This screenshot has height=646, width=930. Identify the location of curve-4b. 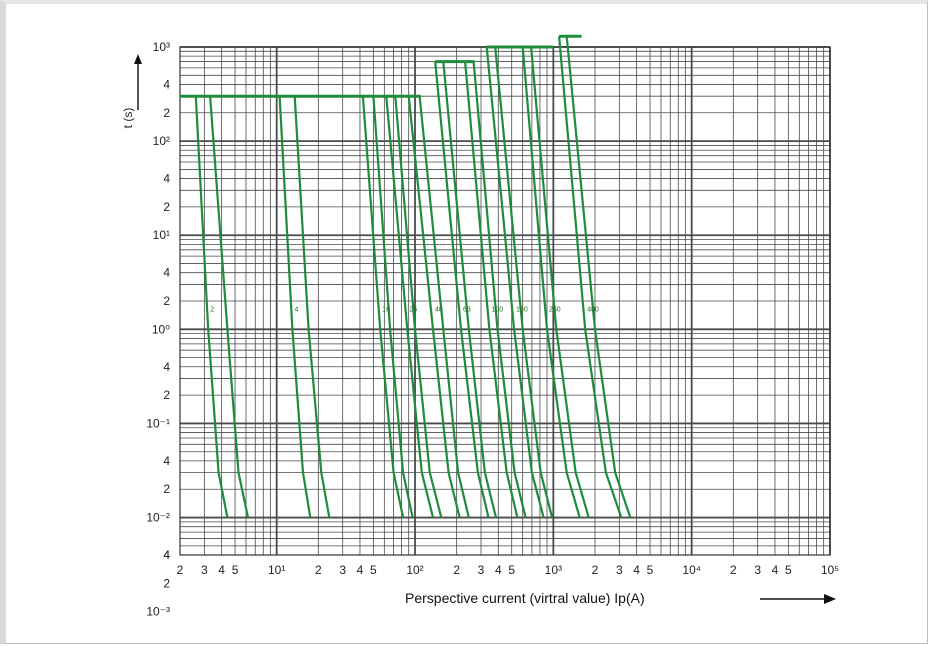
(312, 307).